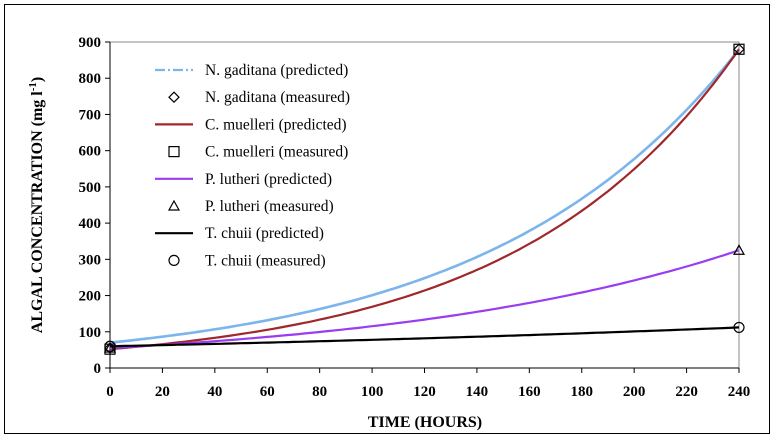 The image size is (776, 440). I want to click on x-tick-label: 140, so click(477, 392).